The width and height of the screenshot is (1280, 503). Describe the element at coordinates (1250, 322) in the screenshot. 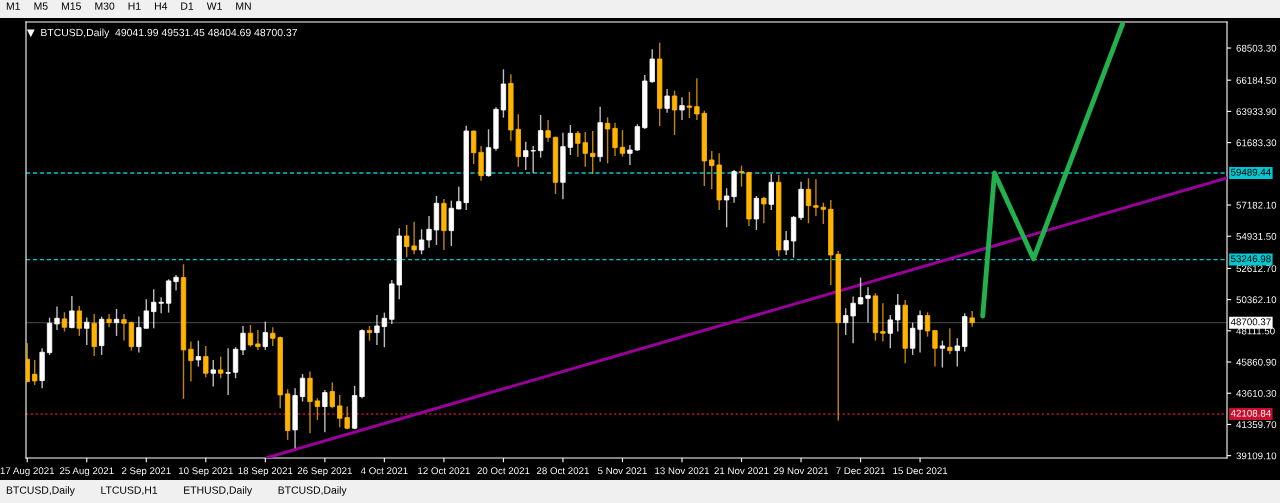

I see `ref-line-label: 48700.37` at that location.